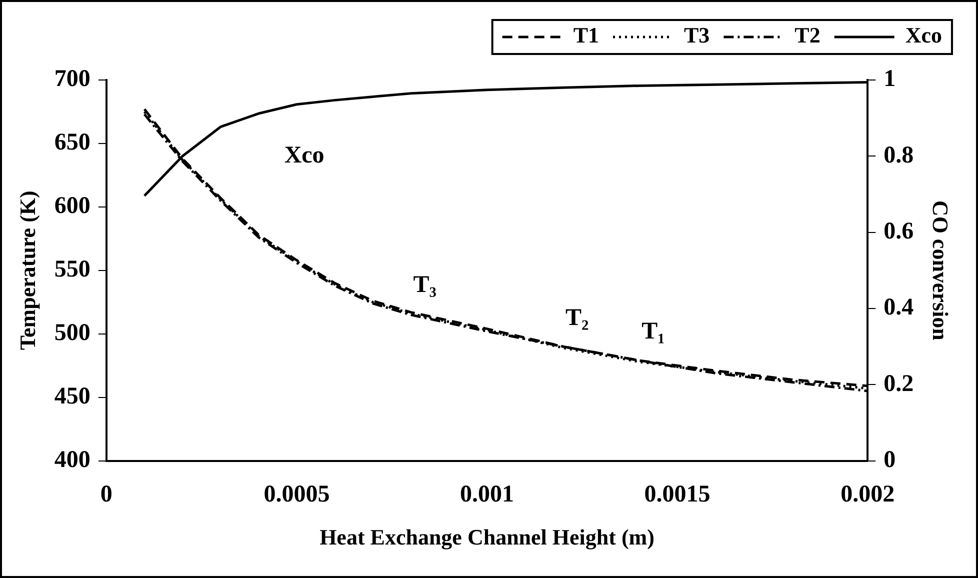 The height and width of the screenshot is (578, 978). What do you see at coordinates (697, 35) in the screenshot?
I see `legend-label: T3` at bounding box center [697, 35].